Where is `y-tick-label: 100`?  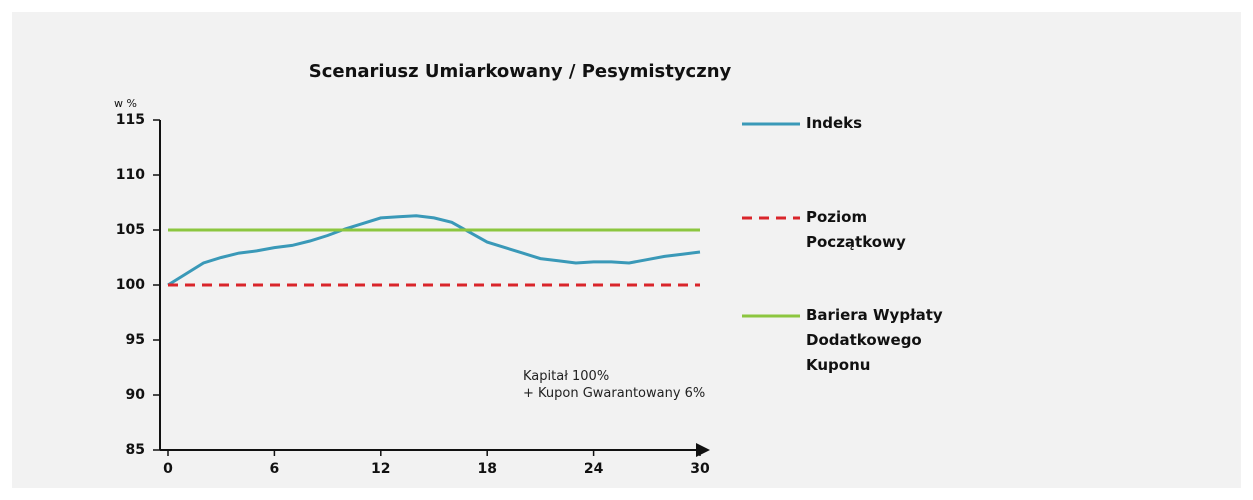 y-tick-label: 100 is located at coordinates (130, 285).